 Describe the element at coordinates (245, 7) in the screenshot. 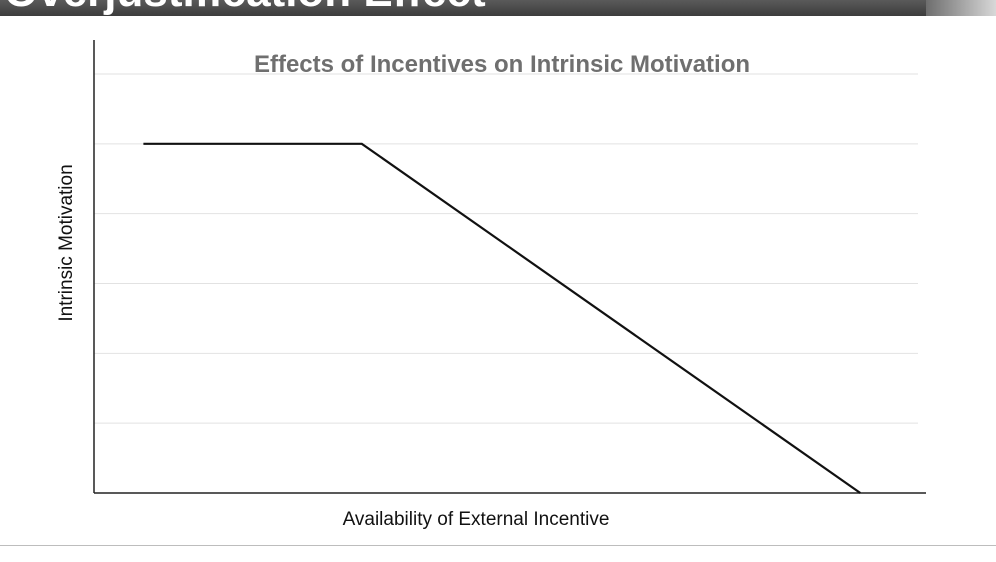

I see `slide-header-title: Overjustification Effect` at that location.